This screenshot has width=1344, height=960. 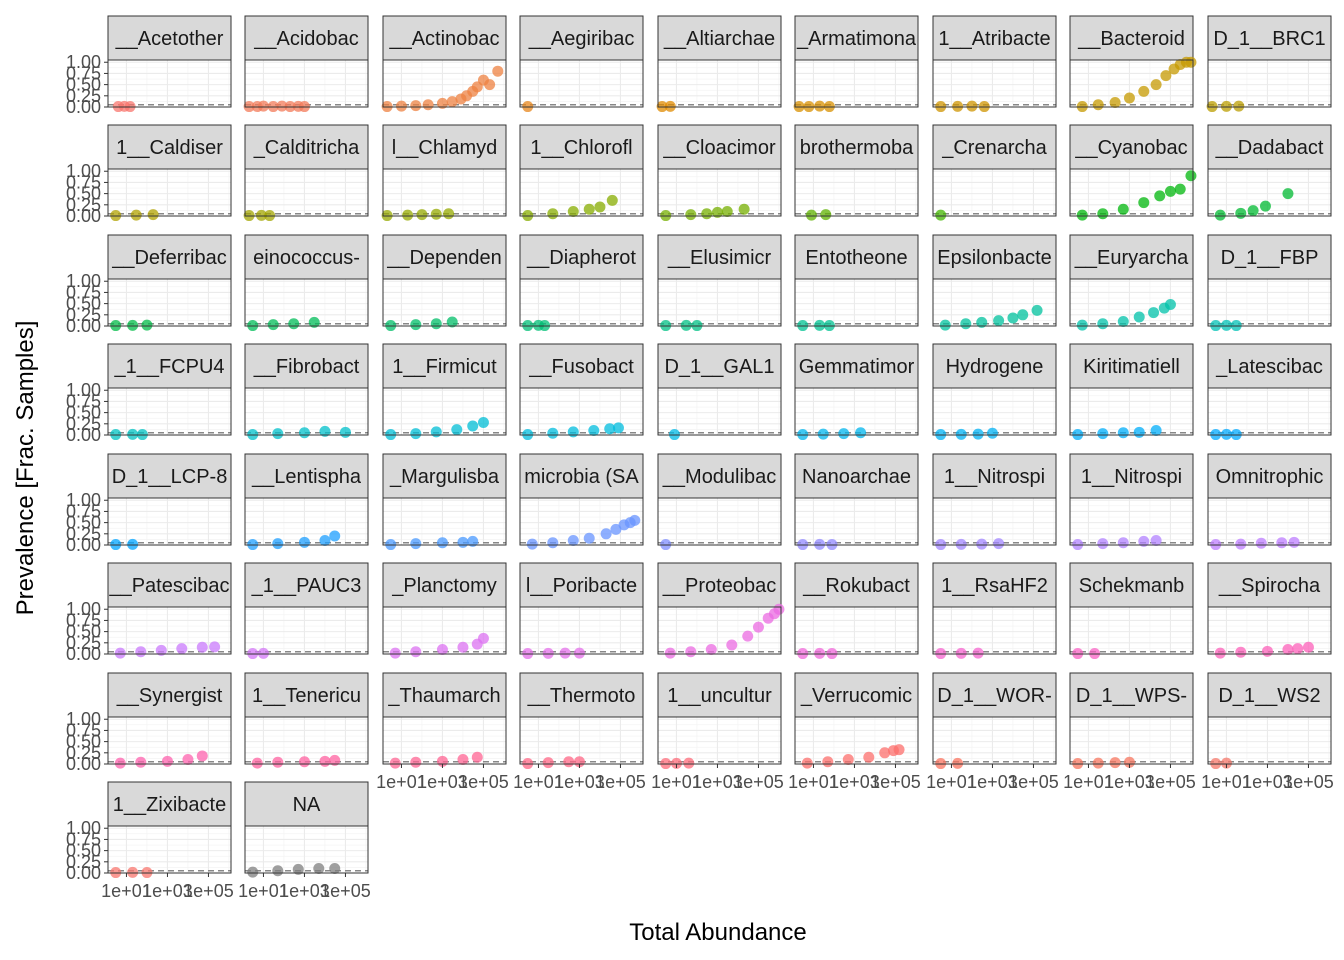 I want to click on facet-label: 1__Caldiser, so click(x=169, y=148).